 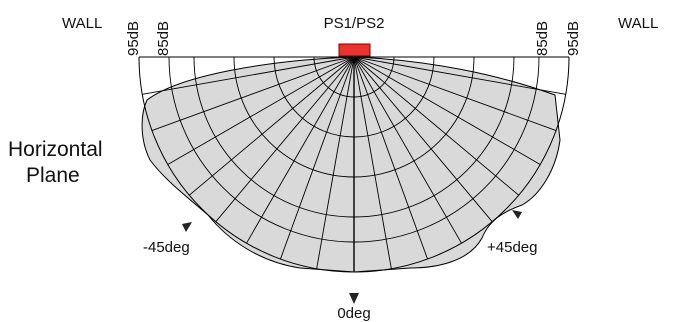 I want to click on ring-95db-left-label: 95dB, so click(x=133, y=38).